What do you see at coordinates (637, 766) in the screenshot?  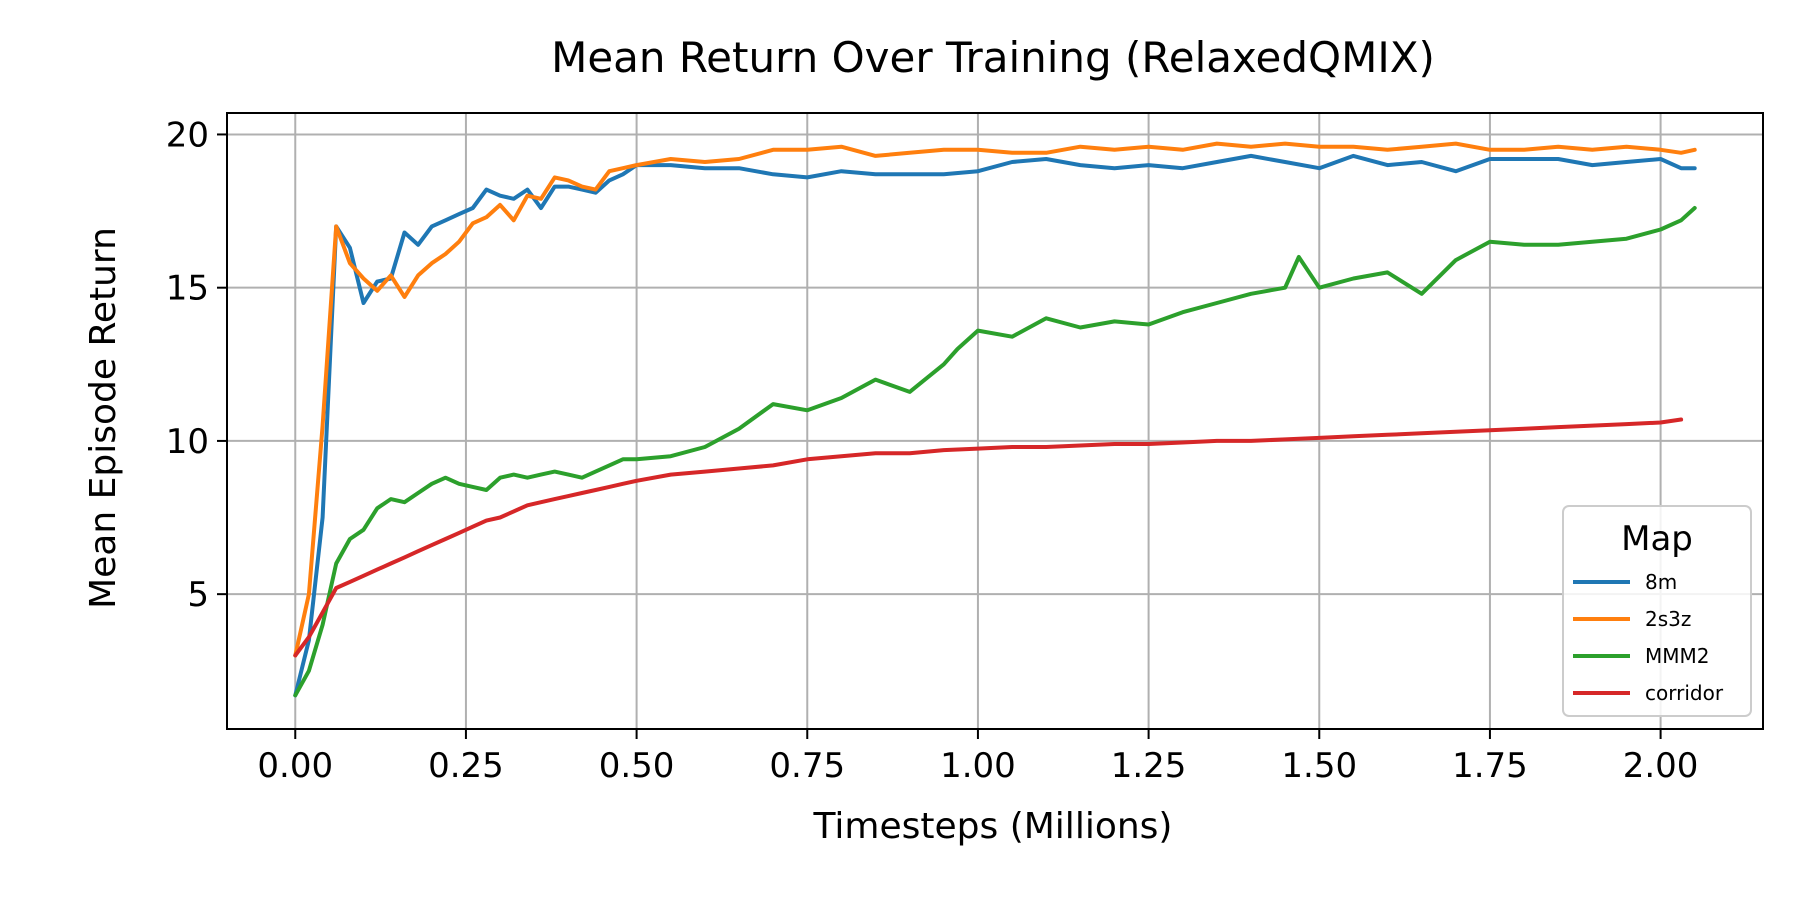 I see `x-tick-label: 0.50` at bounding box center [637, 766].